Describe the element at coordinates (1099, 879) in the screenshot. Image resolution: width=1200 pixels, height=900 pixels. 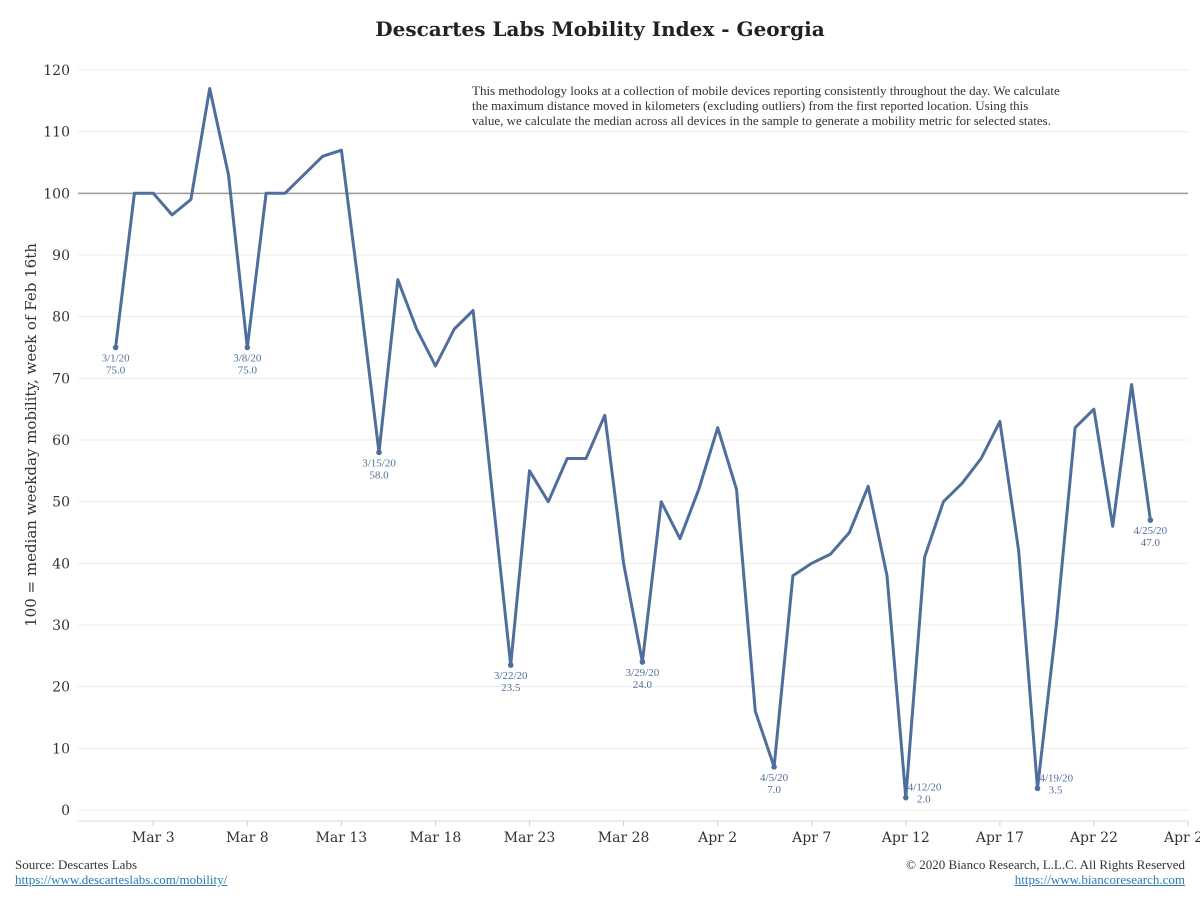
I see `site-link: https://www.biancoresearch.com` at that location.